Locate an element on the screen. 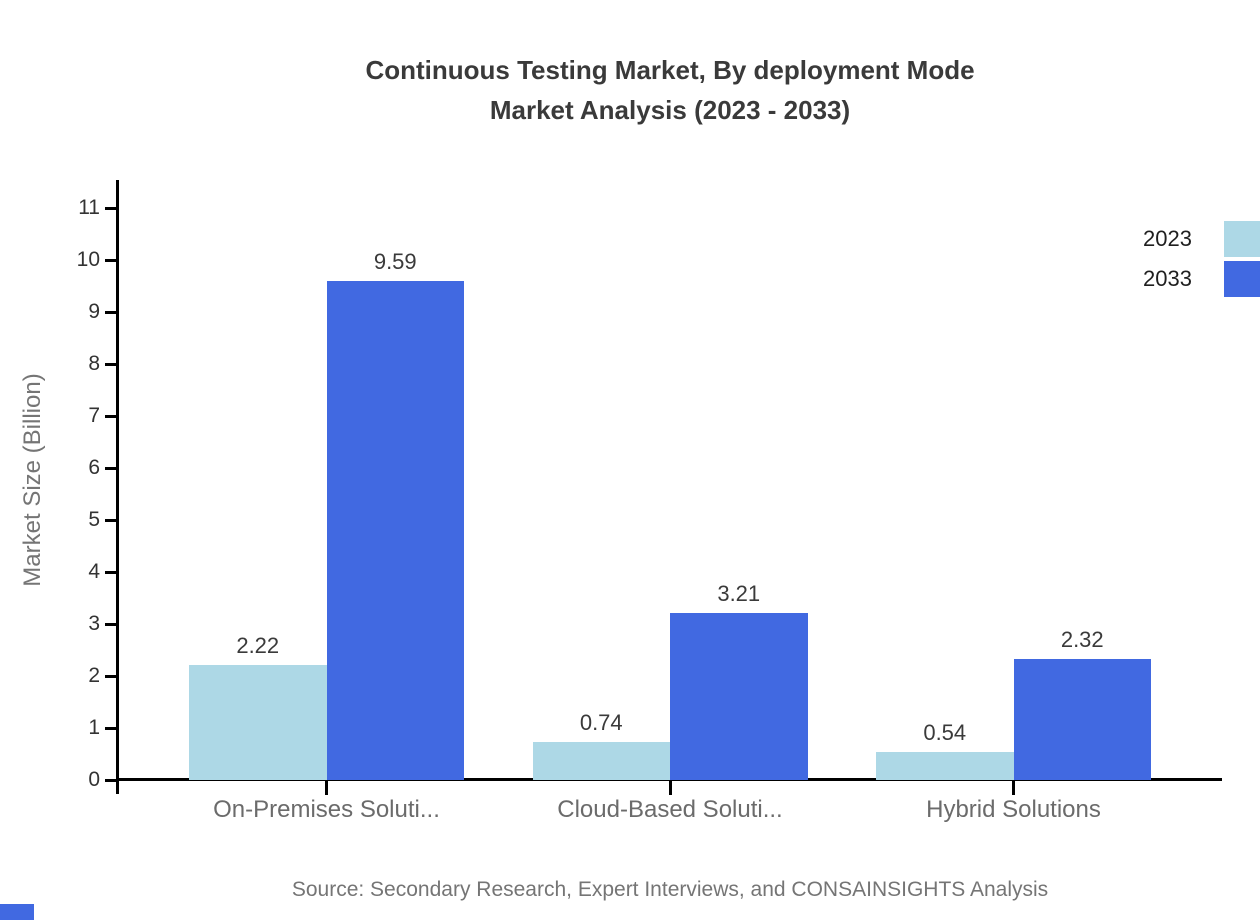 The height and width of the screenshot is (920, 1260). value-label-2023-on-premises-soluti: 2.22 is located at coordinates (258, 645).